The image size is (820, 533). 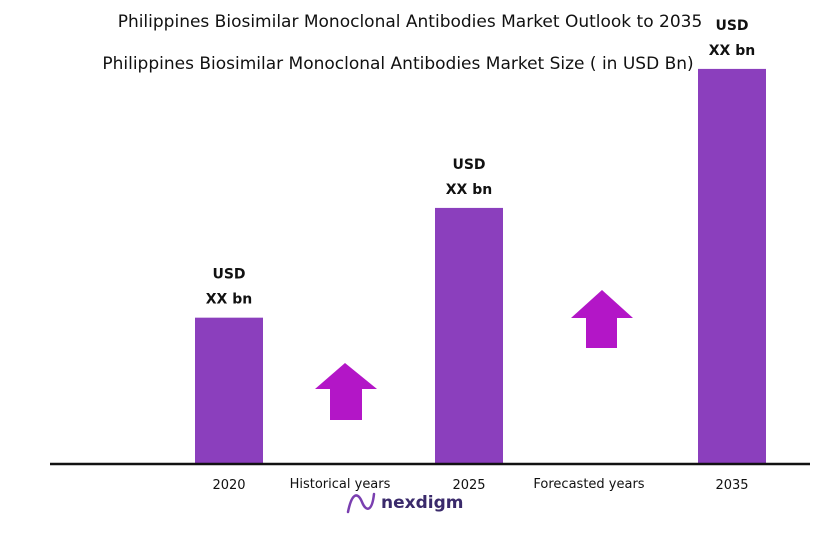 What do you see at coordinates (229, 390) in the screenshot?
I see `bar-2020` at bounding box center [229, 390].